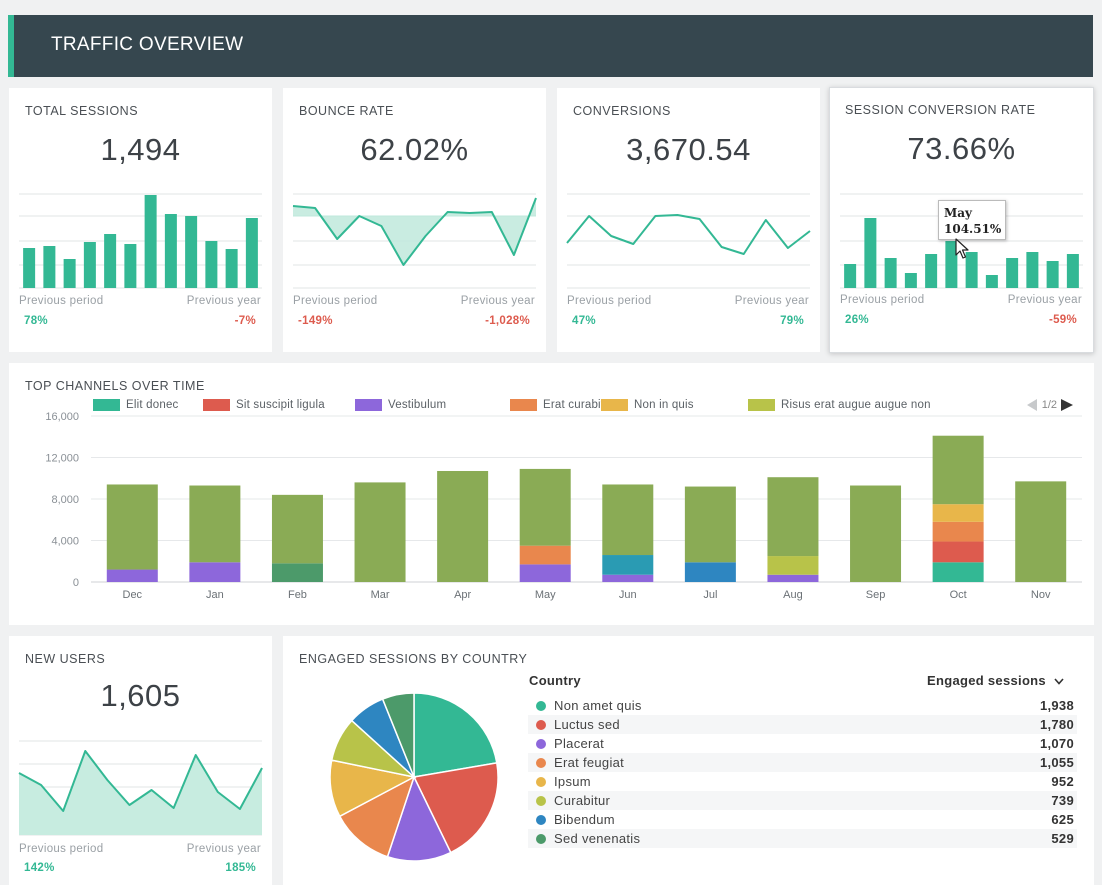 Image resolution: width=1102 pixels, height=885 pixels. What do you see at coordinates (245, 321) in the screenshot?
I see `prev-year-value: -7%` at bounding box center [245, 321].